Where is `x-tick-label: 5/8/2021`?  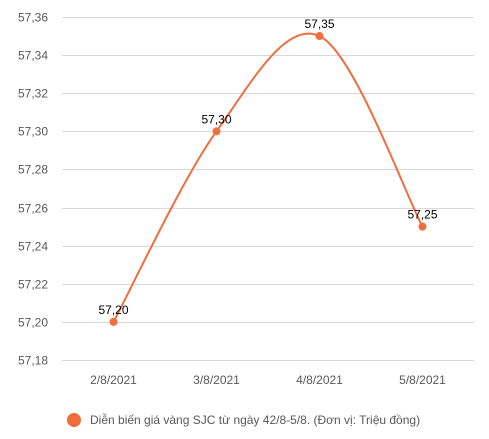
x-tick-label: 5/8/2021 is located at coordinates (422, 380).